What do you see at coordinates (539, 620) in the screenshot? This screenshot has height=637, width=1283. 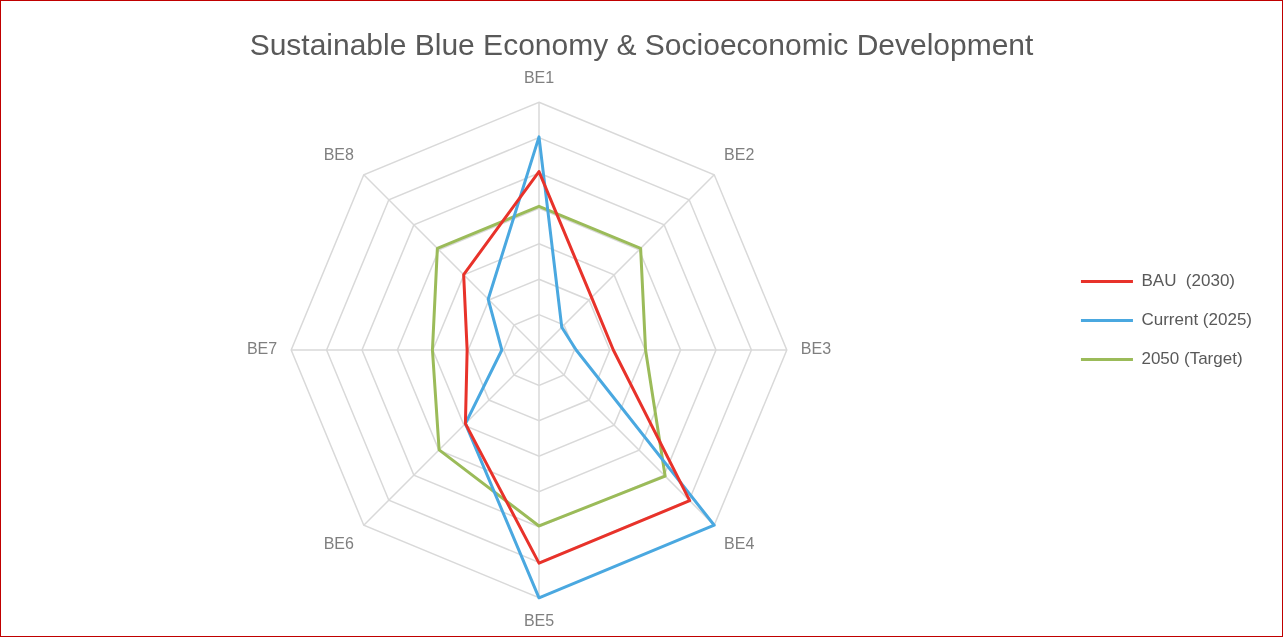 I see `spoke-label: BE5` at bounding box center [539, 620].